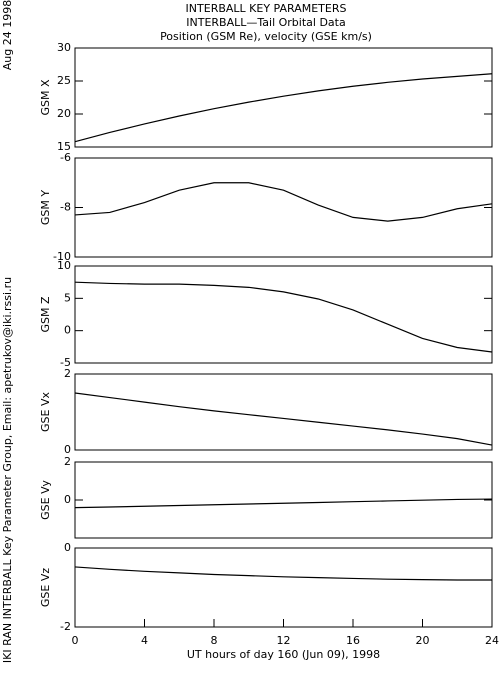 The width and height of the screenshot is (504, 684). Describe the element at coordinates (284, 640) in the screenshot. I see `x-tick-label: 12` at that location.